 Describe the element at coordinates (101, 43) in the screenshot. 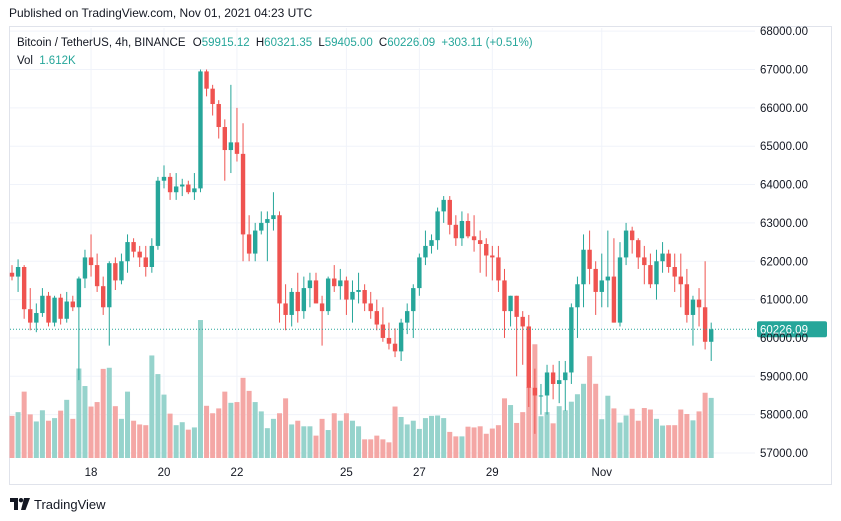

I see `legend-symbol: Bitcoin / TetherUS, 4h, BINANCE` at that location.